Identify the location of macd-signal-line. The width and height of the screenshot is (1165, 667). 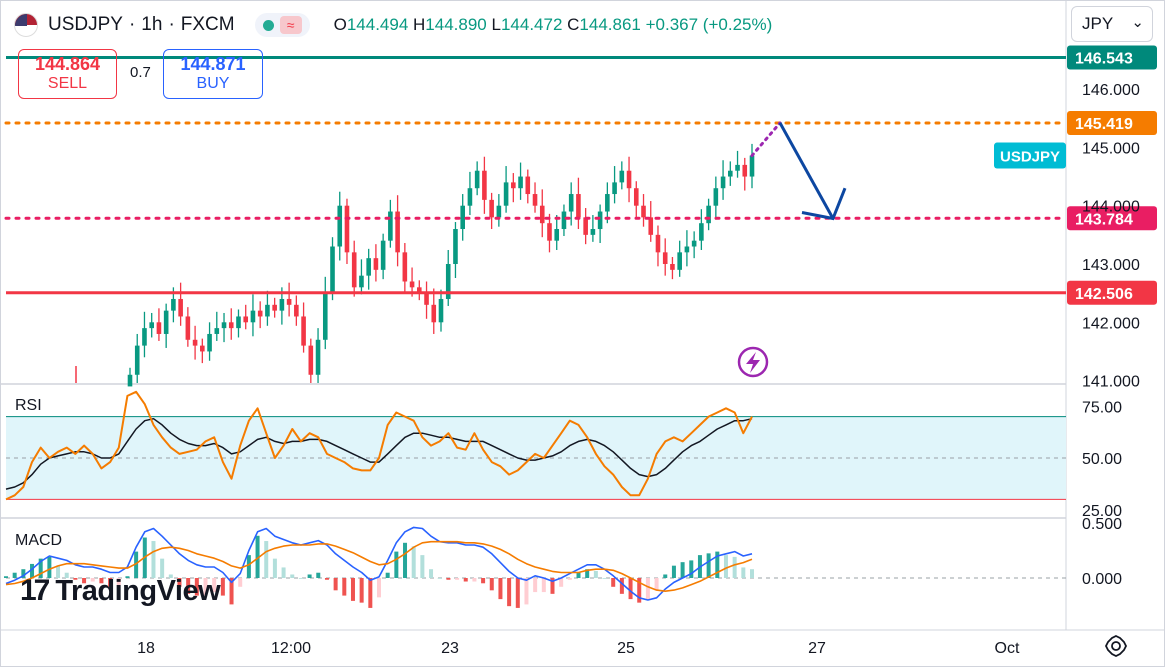
(379, 566).